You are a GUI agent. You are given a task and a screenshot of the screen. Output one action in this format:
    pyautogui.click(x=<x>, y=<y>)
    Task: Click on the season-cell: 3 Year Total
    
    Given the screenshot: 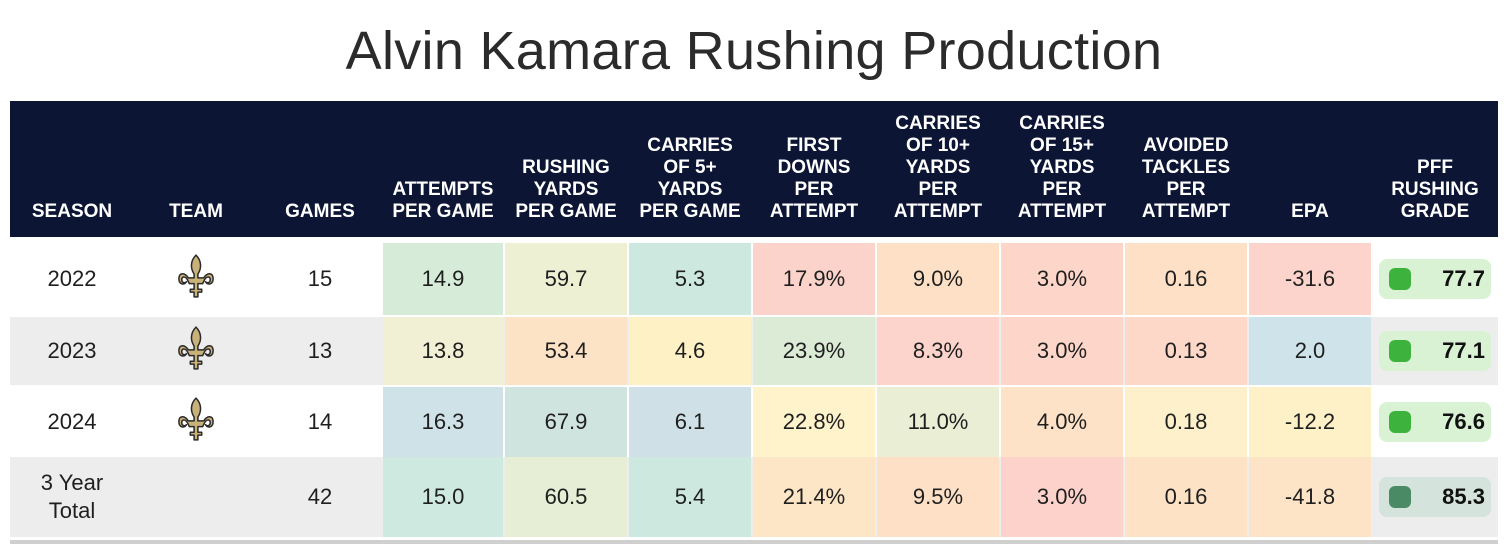 What is the action you would take?
    pyautogui.click(x=72, y=496)
    